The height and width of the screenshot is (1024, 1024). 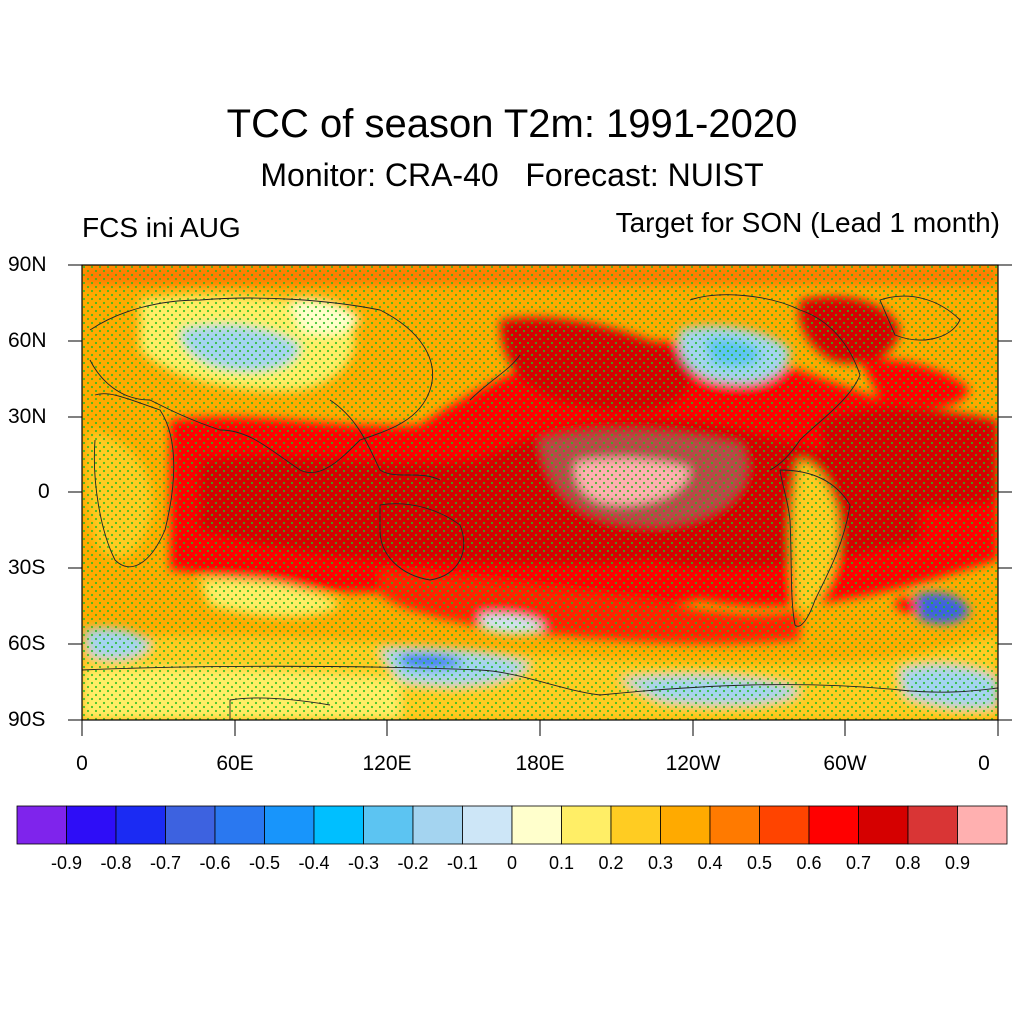 What do you see at coordinates (710, 863) in the screenshot?
I see `colorbar-tick-label: 0.4` at bounding box center [710, 863].